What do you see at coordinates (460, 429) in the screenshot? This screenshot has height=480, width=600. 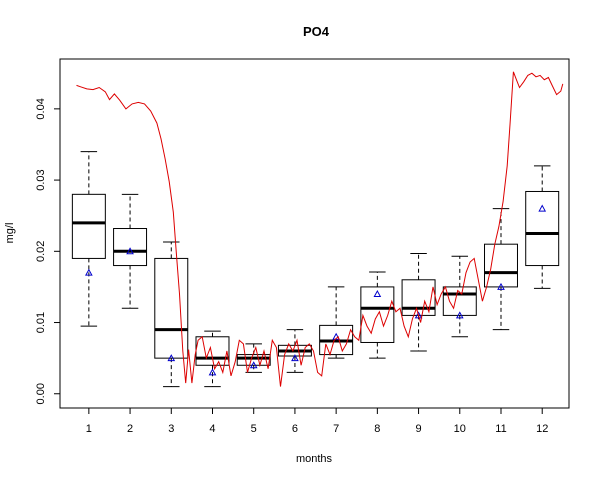 I see `x-tick-label: 10` at bounding box center [460, 429].